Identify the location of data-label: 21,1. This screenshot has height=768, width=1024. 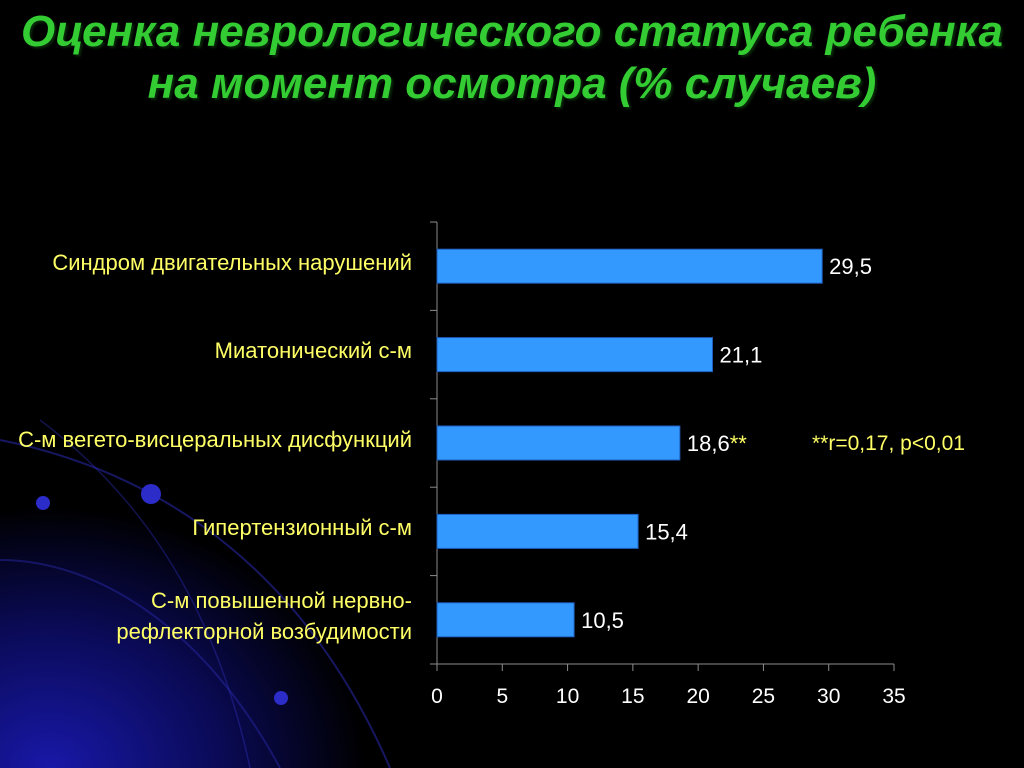
(741, 355).